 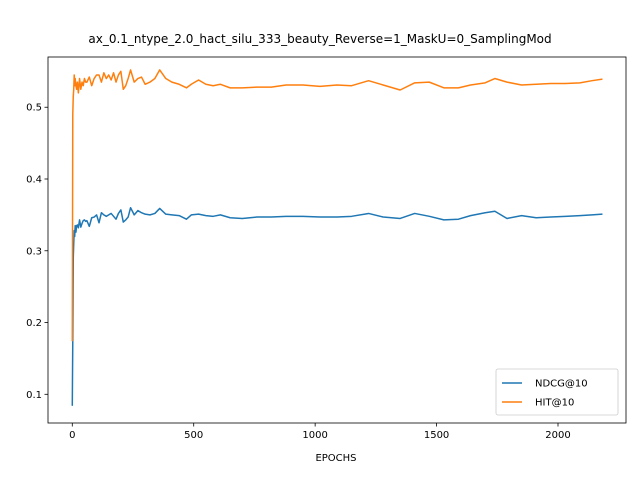 What do you see at coordinates (436, 435) in the screenshot?
I see `x-tick-label: 1500` at bounding box center [436, 435].